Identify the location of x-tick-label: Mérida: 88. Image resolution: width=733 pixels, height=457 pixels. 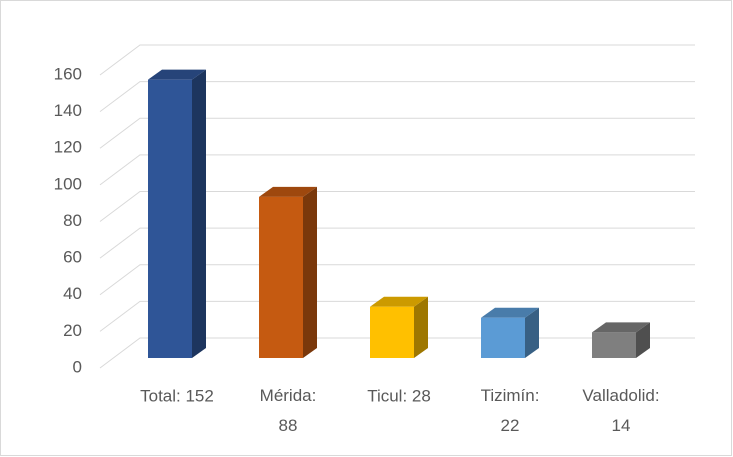
(288, 410).